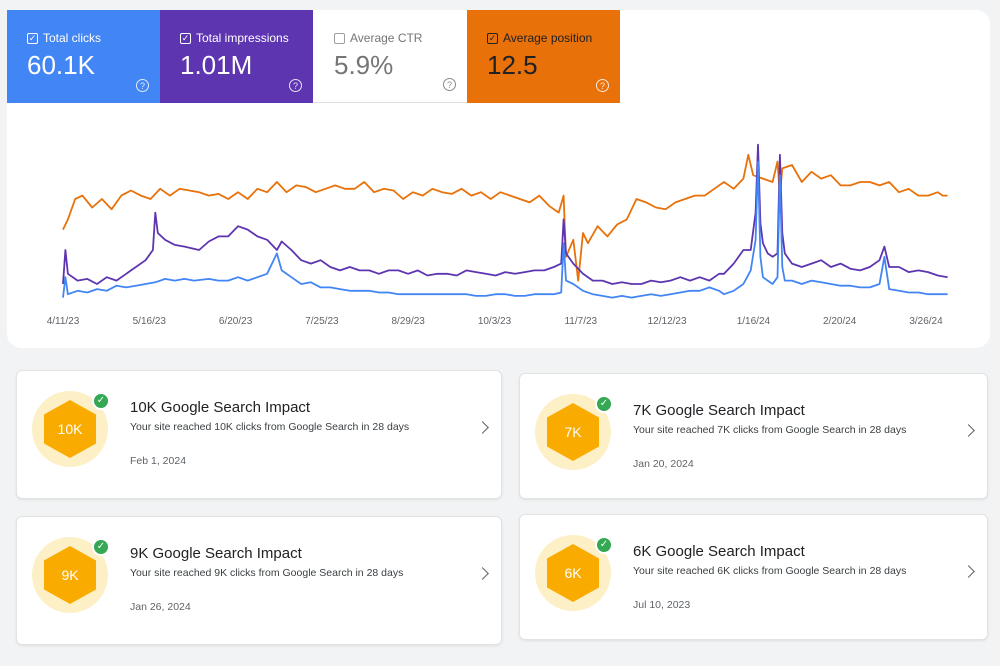 The width and height of the screenshot is (1000, 666). I want to click on metric-total-impressions: ✓ Total impressions 1.01M ?, so click(236, 56).